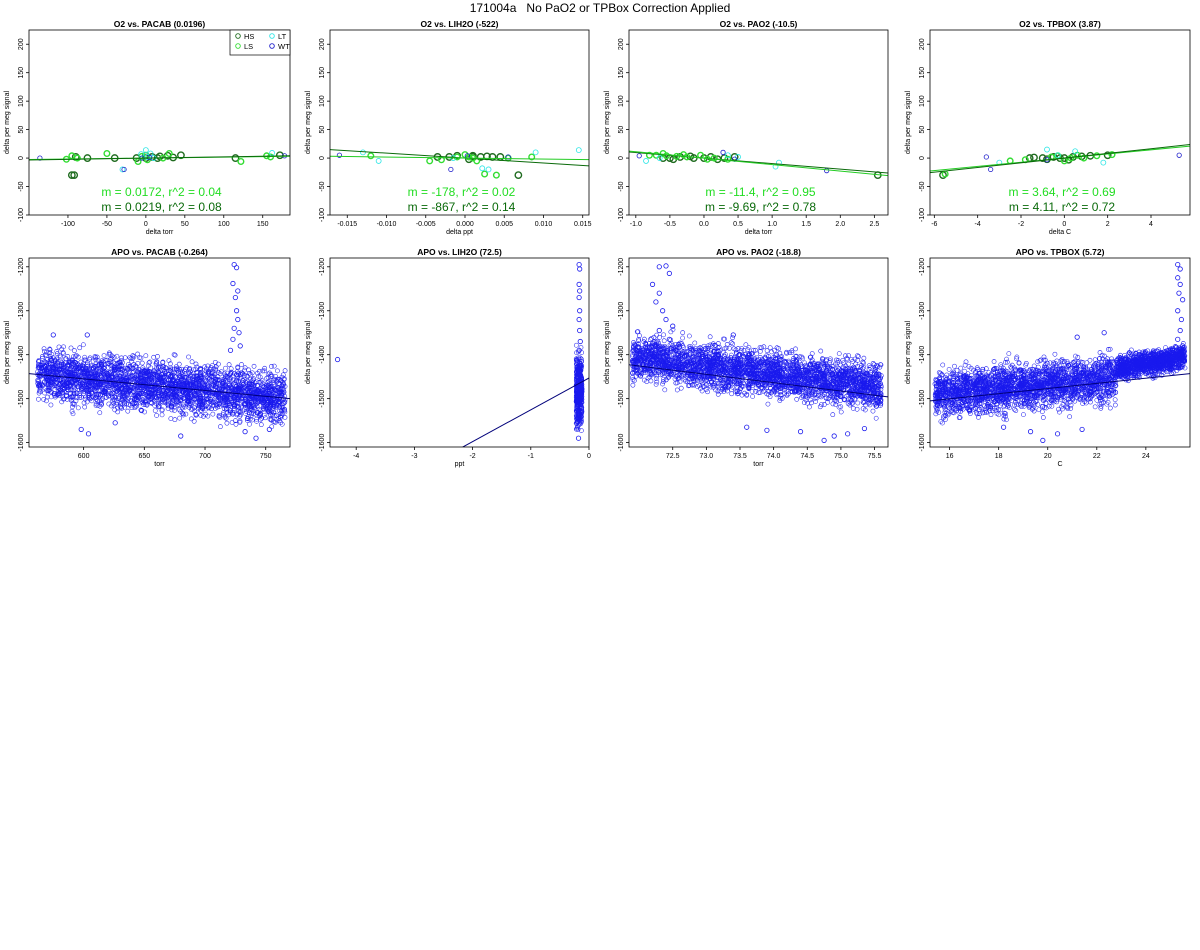 The image size is (1200, 950). What do you see at coordinates (673, 456) in the screenshot?
I see `x-tick-label: 72.5` at bounding box center [673, 456].